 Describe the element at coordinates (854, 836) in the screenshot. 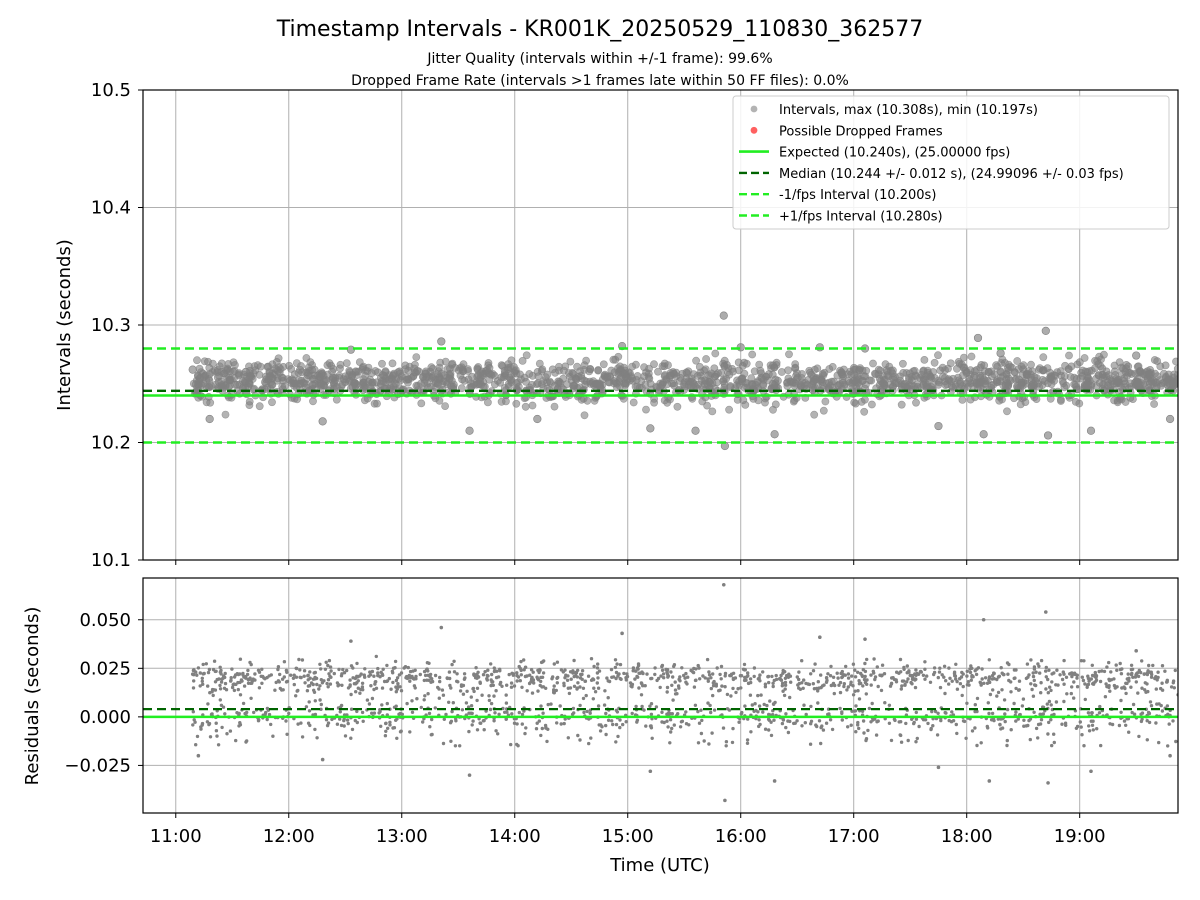

I see `time-tick-label: 17:00` at that location.